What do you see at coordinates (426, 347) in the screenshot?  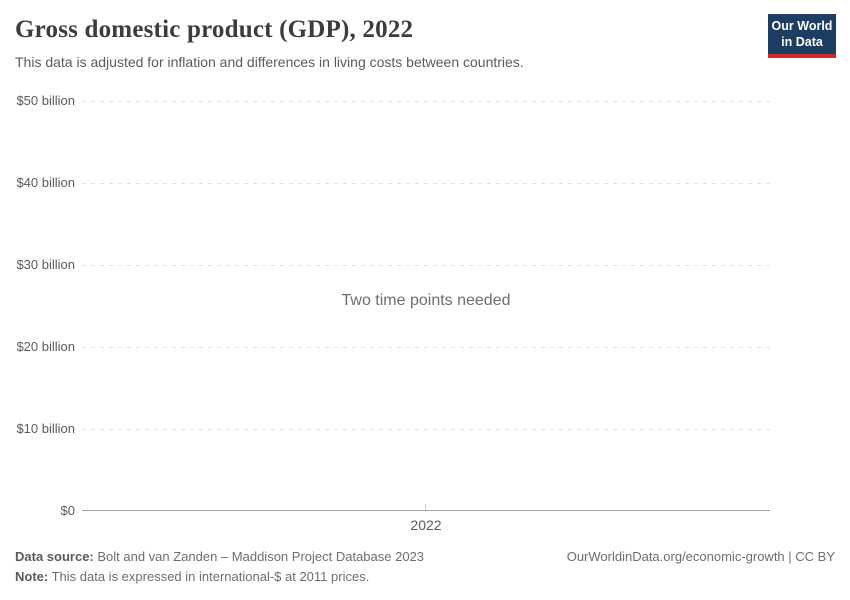 I see `gridline-20-billion` at bounding box center [426, 347].